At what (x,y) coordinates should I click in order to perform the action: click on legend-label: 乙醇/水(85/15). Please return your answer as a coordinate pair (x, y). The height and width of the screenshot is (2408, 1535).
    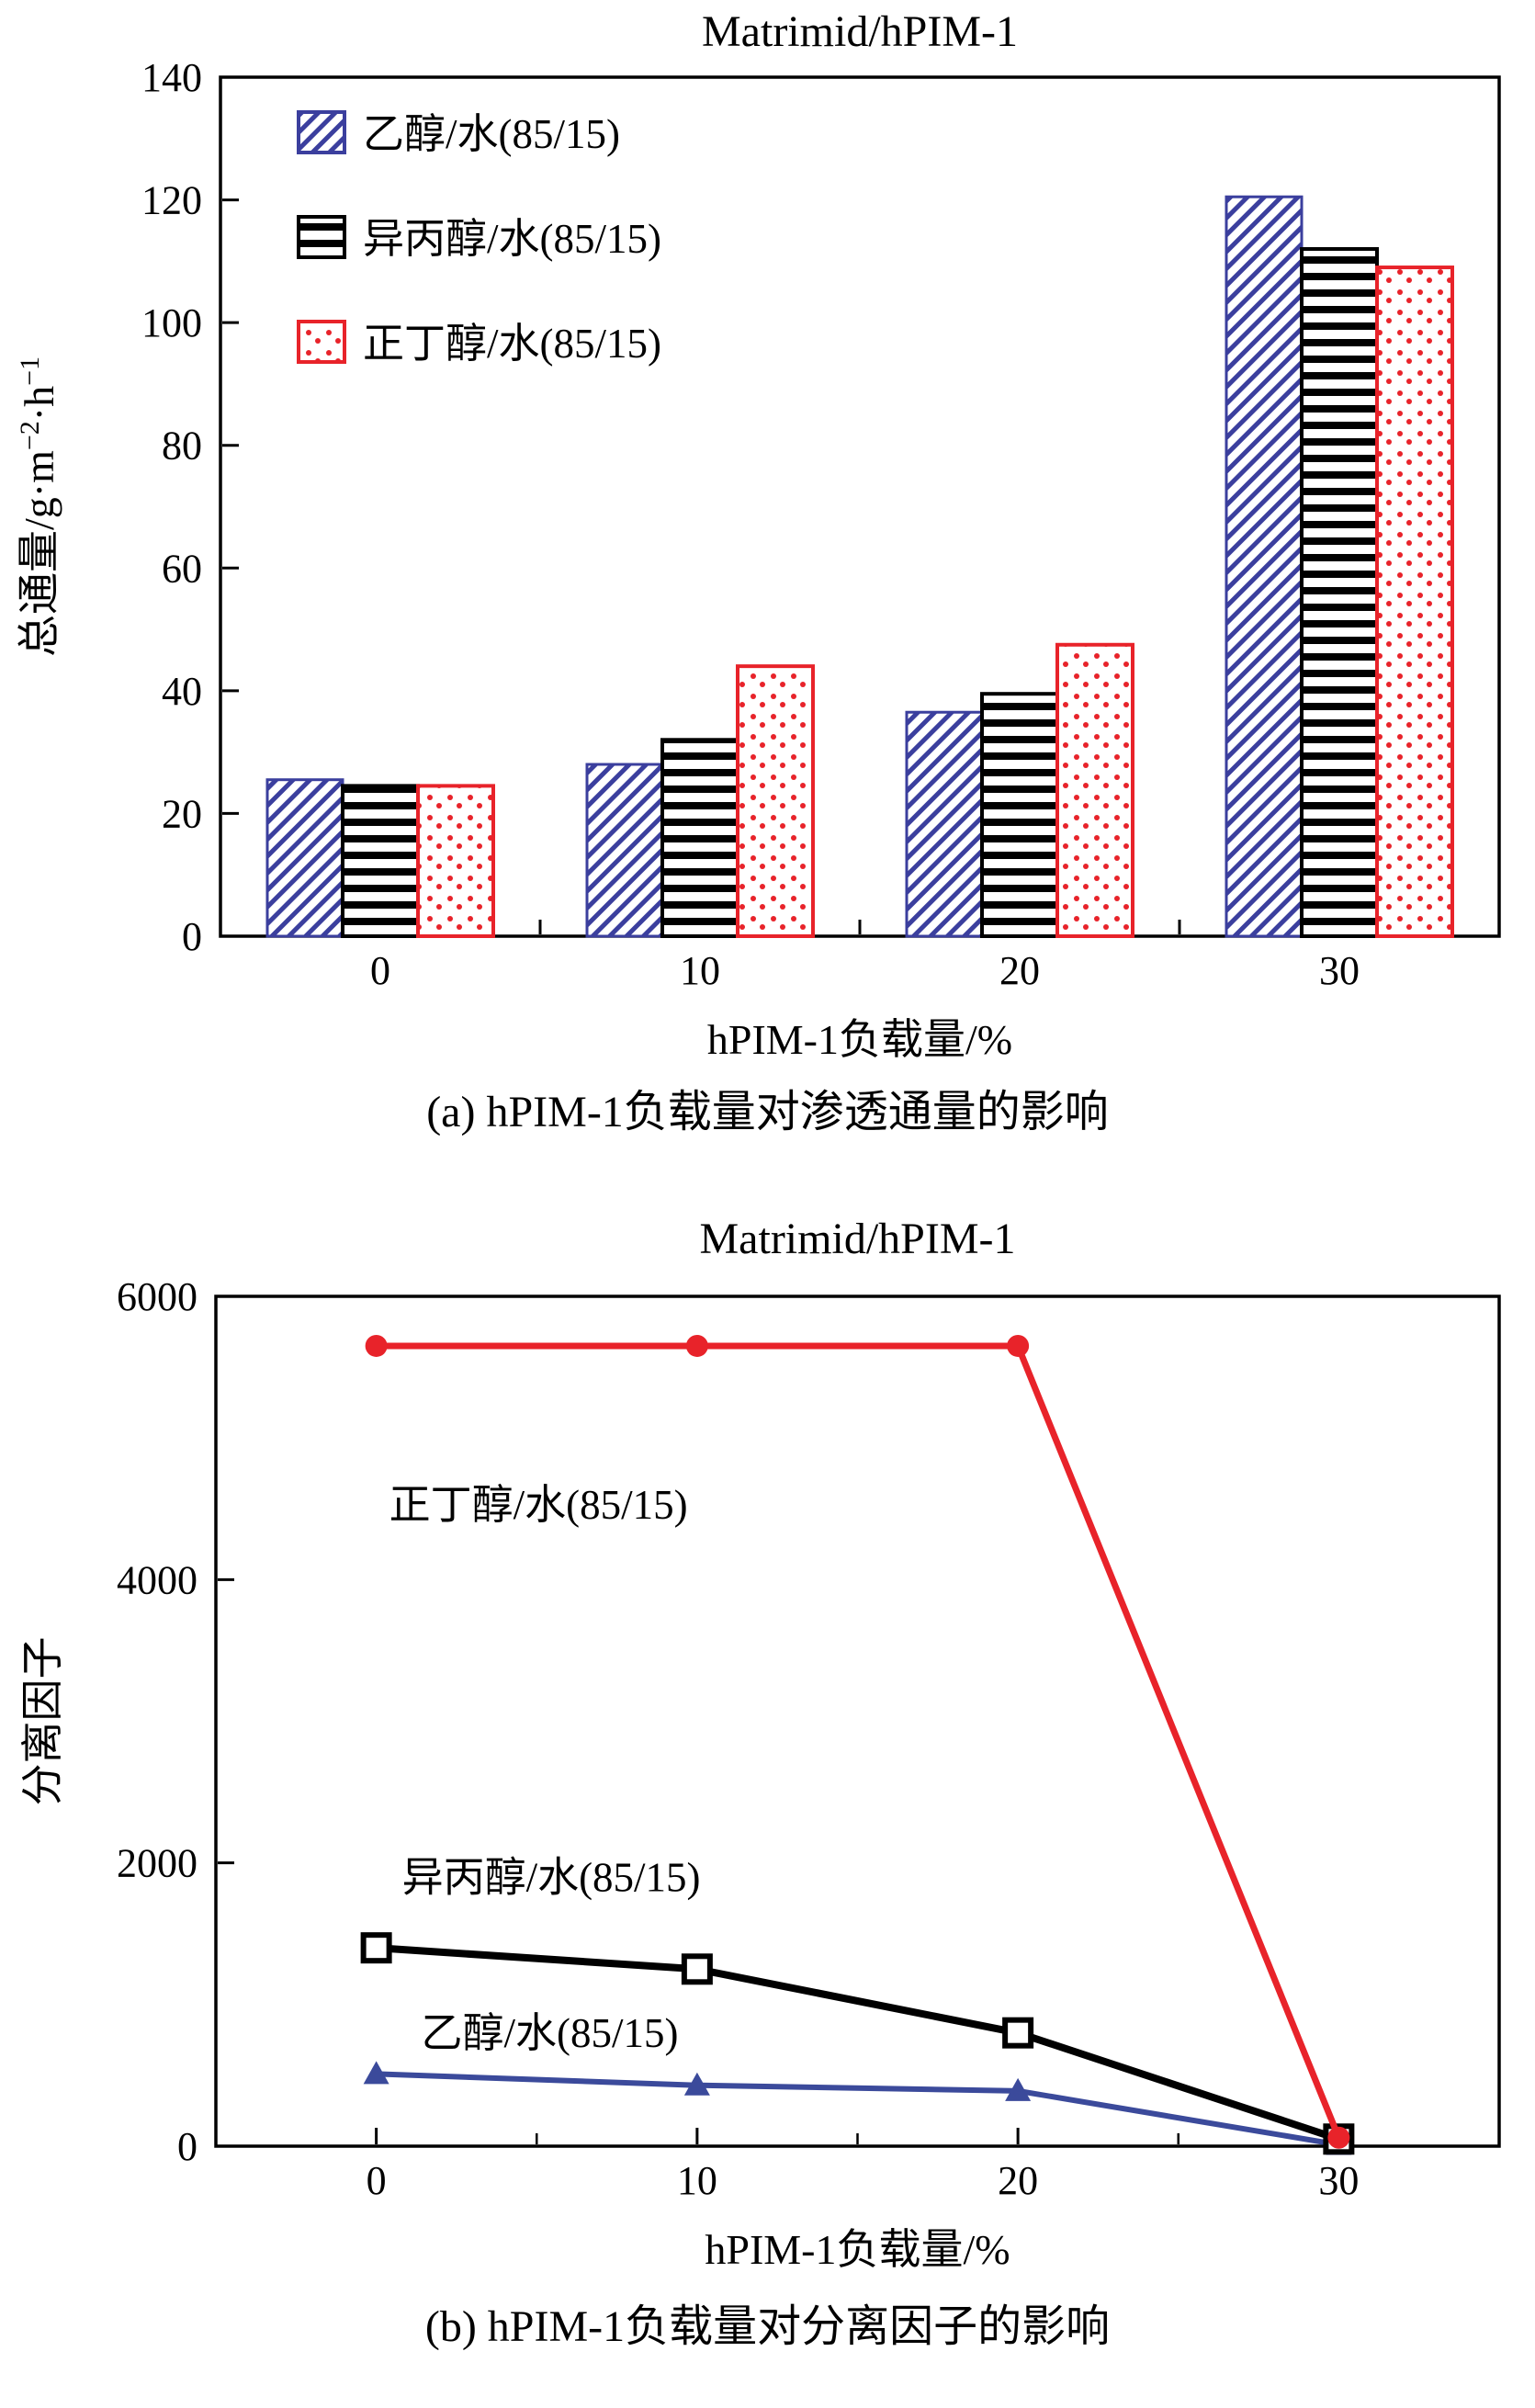
    Looking at the image, I should click on (492, 134).